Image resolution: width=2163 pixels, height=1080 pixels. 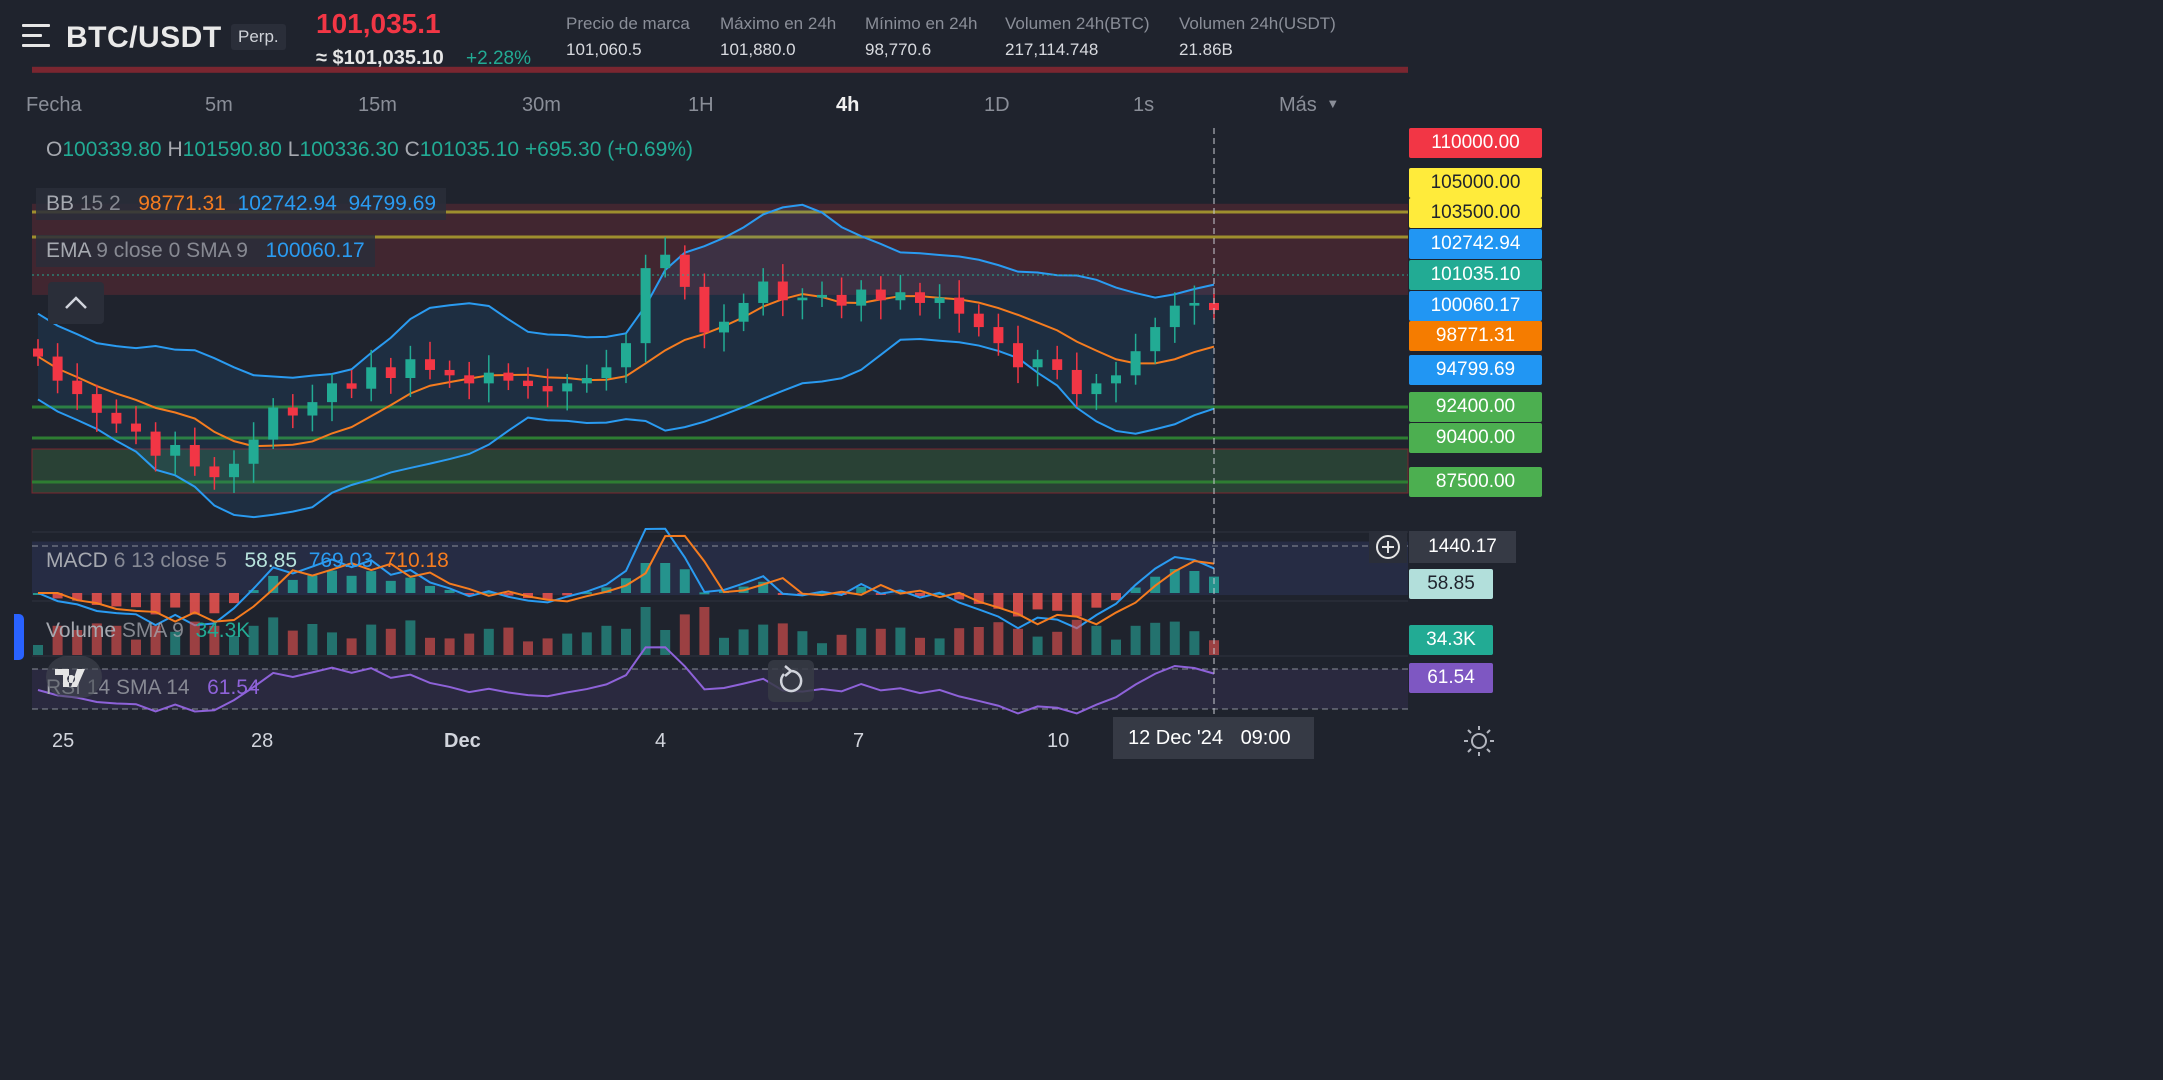 What do you see at coordinates (262, 741) in the screenshot?
I see `date-tick: 28` at bounding box center [262, 741].